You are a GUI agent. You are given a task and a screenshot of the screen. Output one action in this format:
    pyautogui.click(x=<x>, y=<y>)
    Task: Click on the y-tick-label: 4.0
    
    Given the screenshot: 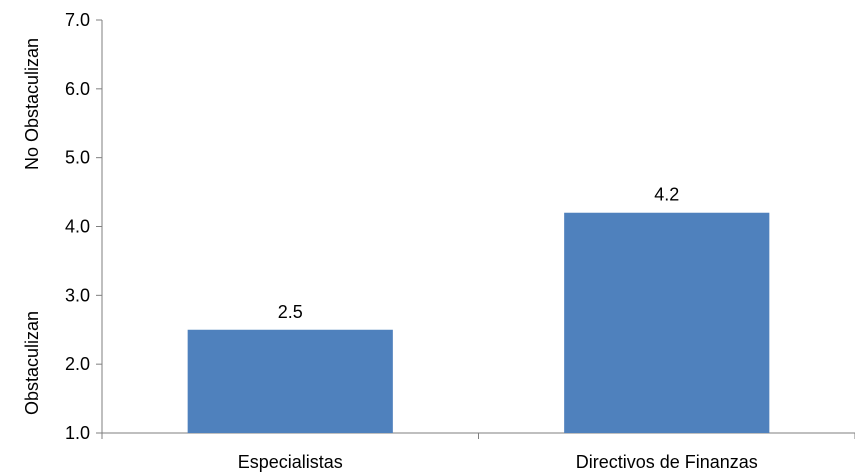 What is the action you would take?
    pyautogui.click(x=77, y=227)
    